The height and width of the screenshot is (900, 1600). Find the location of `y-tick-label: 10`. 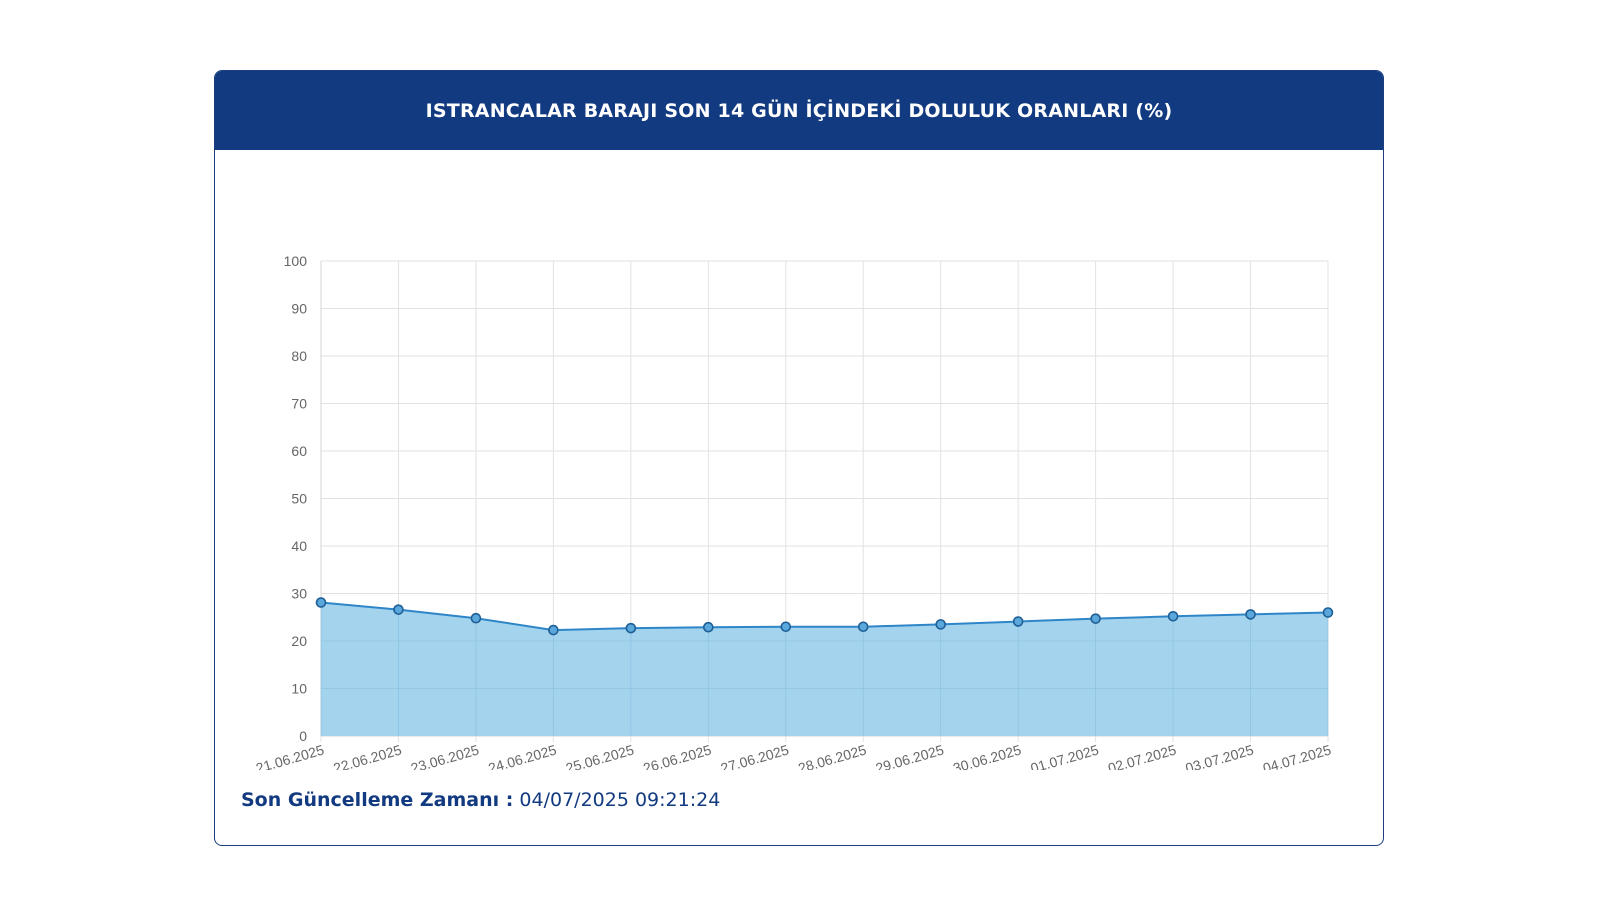

y-tick-label: 10 is located at coordinates (299, 689).